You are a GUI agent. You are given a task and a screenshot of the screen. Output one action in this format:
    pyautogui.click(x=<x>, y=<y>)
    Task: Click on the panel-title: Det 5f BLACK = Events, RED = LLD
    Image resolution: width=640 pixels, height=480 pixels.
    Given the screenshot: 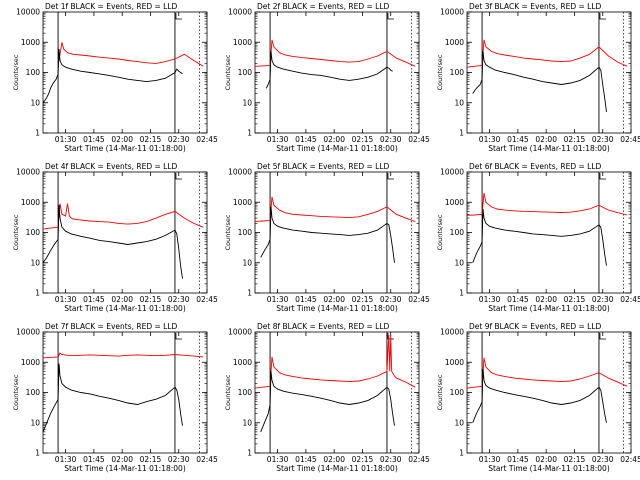 What is the action you would take?
    pyautogui.click(x=323, y=166)
    